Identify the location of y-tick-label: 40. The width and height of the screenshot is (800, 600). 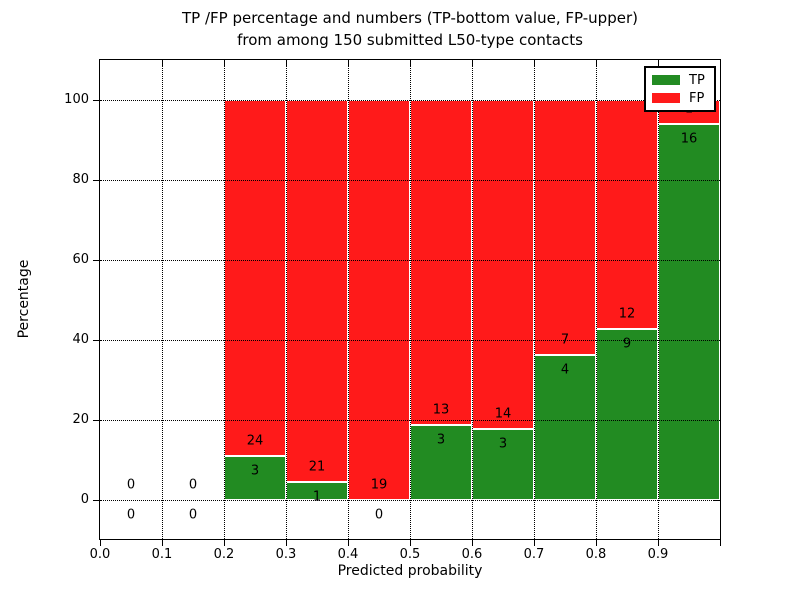
(80, 339).